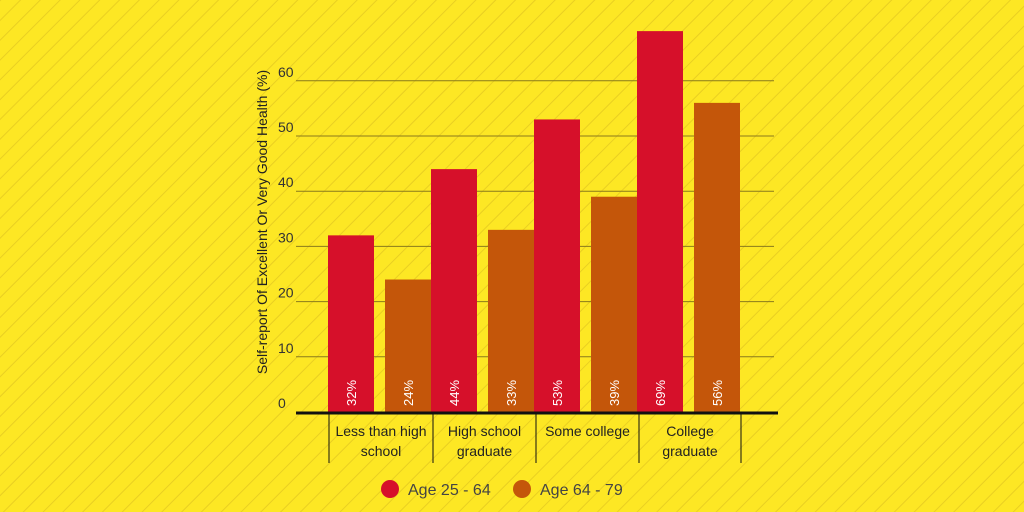  What do you see at coordinates (286, 182) in the screenshot?
I see `y-tick-label: 40` at bounding box center [286, 182].